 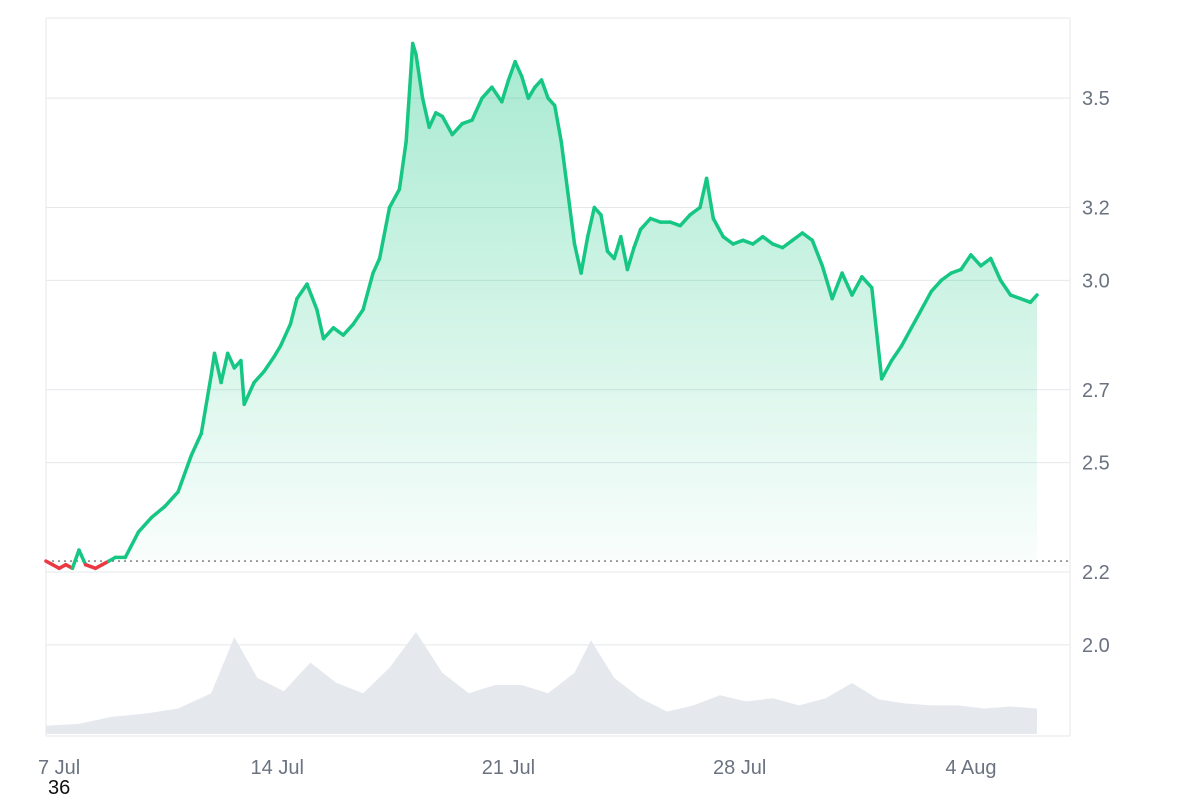 I want to click on y-axis-ticks: 2.0 2.2 2.5 2.7 3.0 3.2 3.5, so click(x=1096, y=372).